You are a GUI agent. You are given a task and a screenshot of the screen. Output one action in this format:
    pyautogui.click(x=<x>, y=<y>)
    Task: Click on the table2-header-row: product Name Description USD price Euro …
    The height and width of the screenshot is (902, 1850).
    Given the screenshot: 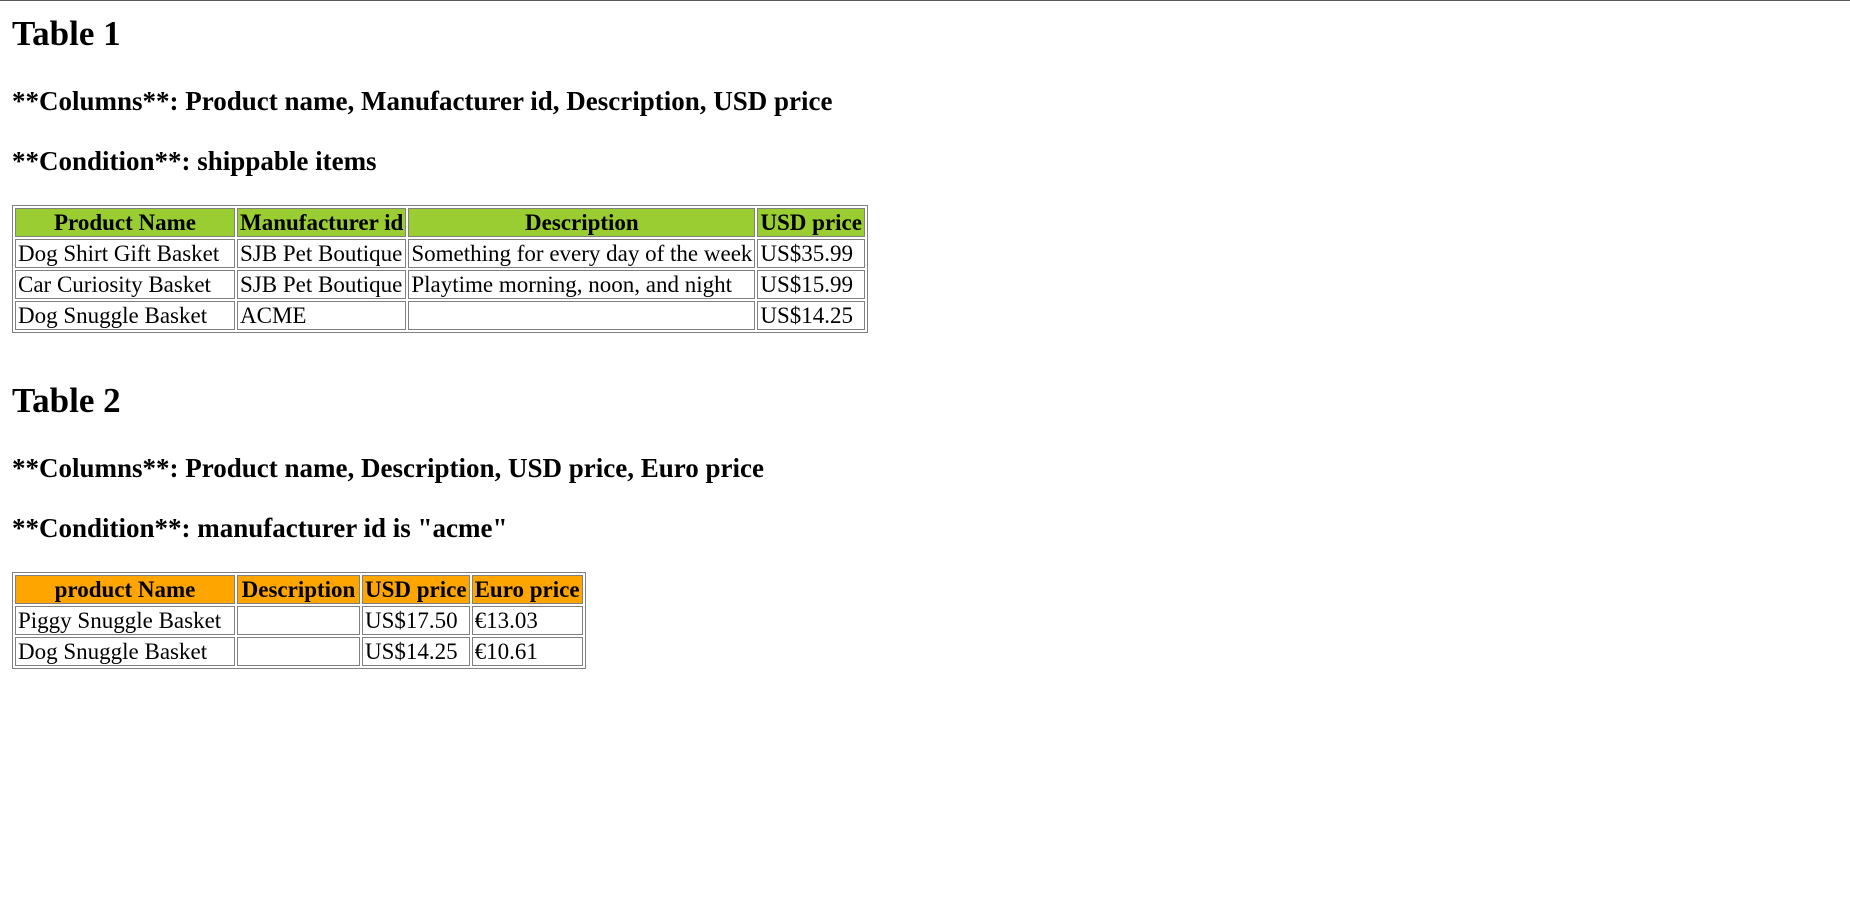 What is the action you would take?
    pyautogui.click(x=299, y=589)
    